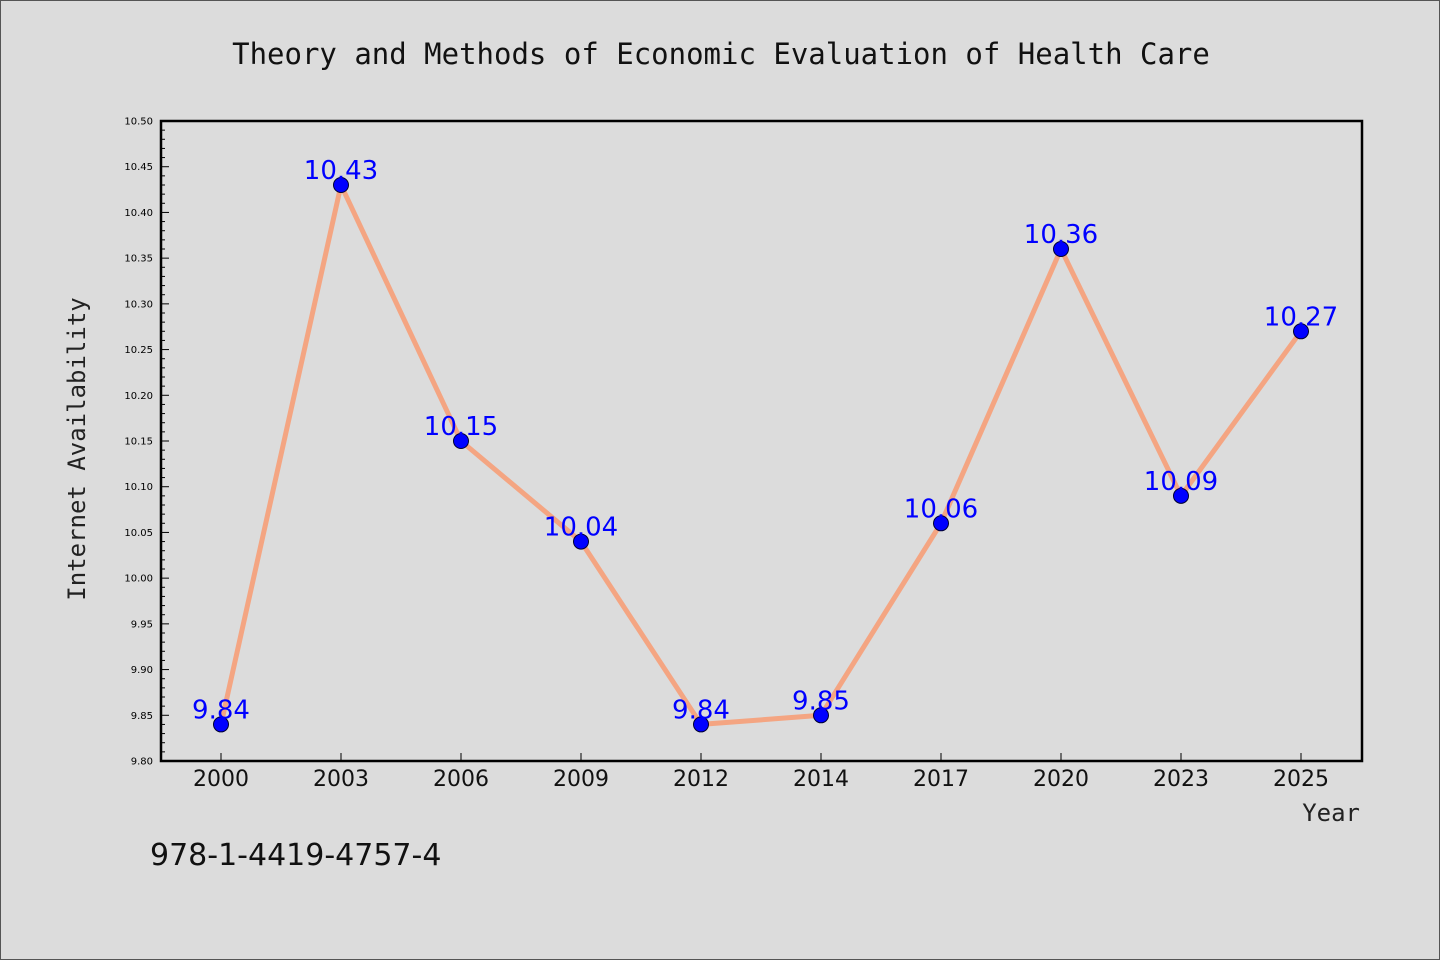 The image size is (1440, 960). I want to click on x-tick-label: 2000, so click(221, 779).